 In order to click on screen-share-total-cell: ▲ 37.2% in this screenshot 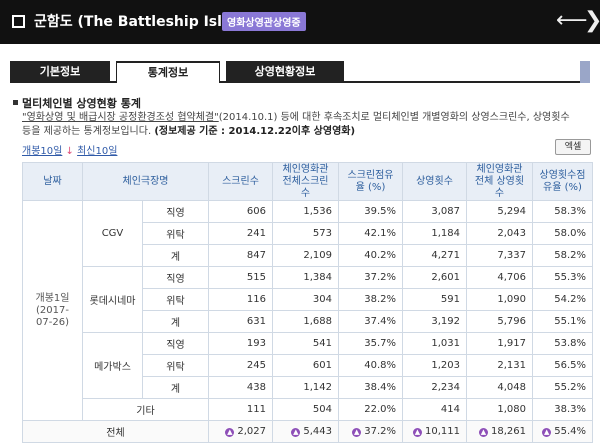, I will do `click(370, 431)`.